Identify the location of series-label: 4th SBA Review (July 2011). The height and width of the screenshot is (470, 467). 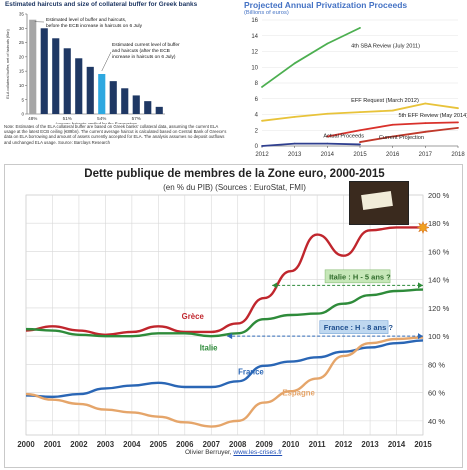
(385, 47).